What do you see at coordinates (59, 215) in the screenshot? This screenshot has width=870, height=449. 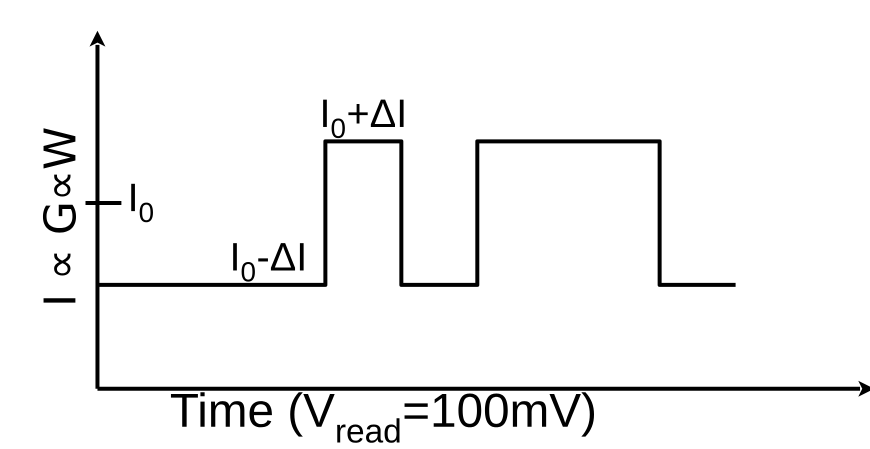 I see `y-axis-title: I ∝ G∝W` at bounding box center [59, 215].